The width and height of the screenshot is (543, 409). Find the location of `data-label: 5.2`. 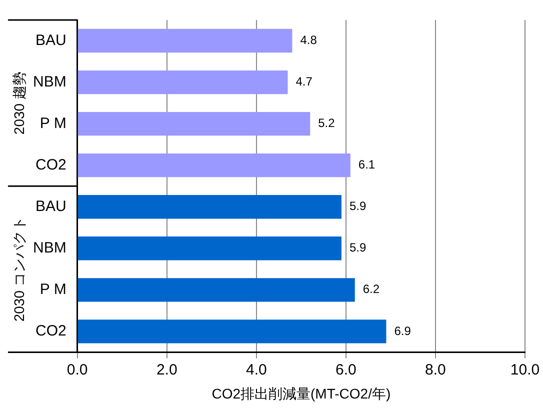

data-label: 5.2 is located at coordinates (327, 123).